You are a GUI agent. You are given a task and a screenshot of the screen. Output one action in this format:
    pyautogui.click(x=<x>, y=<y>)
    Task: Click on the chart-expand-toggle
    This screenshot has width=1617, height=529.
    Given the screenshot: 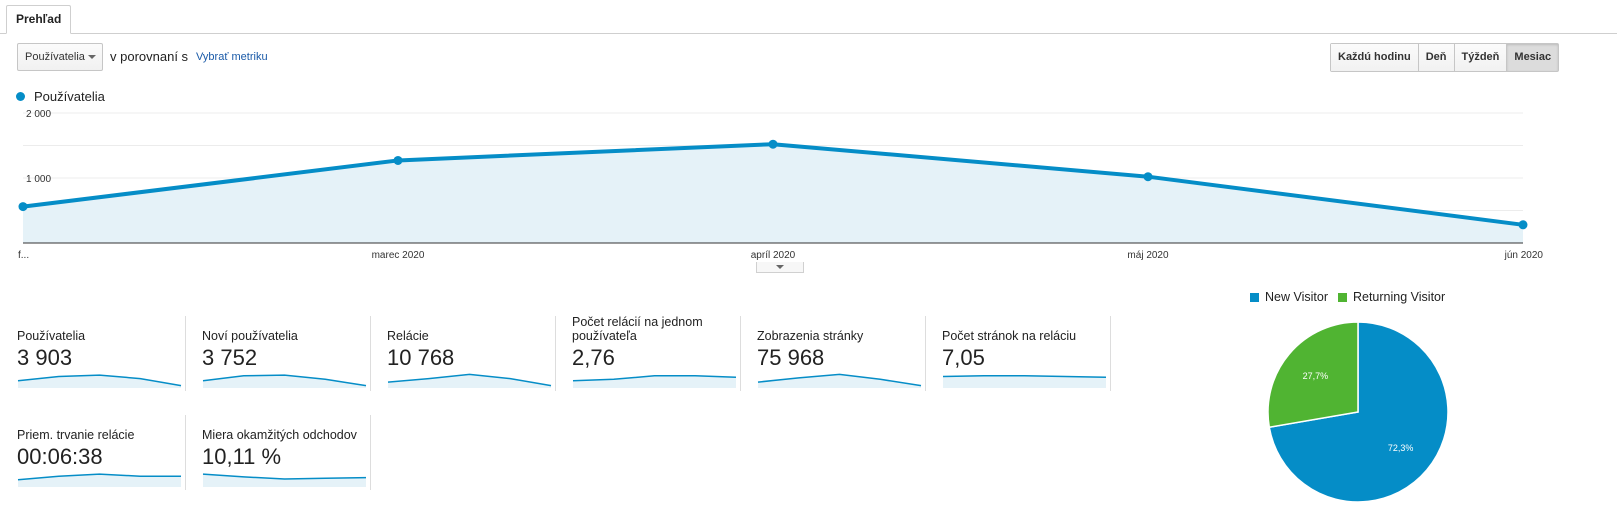 What is the action you would take?
    pyautogui.click(x=780, y=267)
    